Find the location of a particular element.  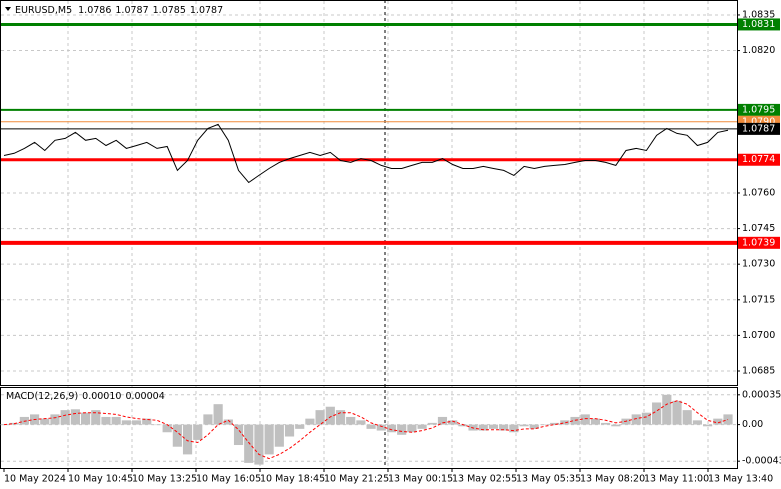

x-tick-label: 13 May 00:15 is located at coordinates (420, 479).